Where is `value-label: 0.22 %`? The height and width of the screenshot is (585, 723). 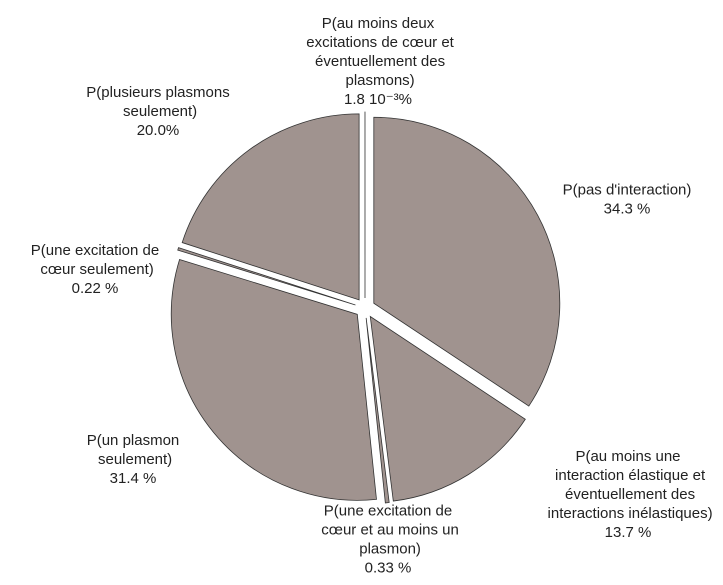 value-label: 0.22 % is located at coordinates (95, 288).